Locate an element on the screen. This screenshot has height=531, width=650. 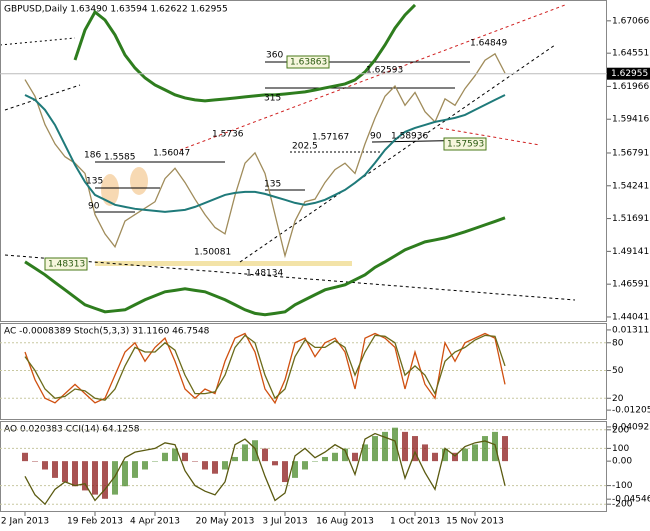
y-tick-label: 1.49141 is located at coordinates (630, 252).